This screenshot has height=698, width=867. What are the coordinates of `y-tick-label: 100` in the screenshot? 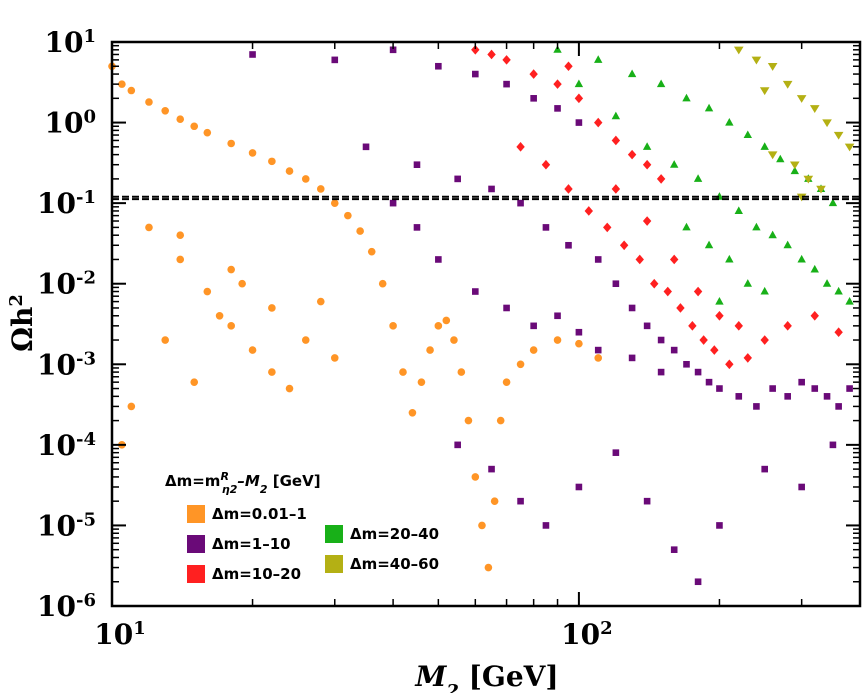 It's located at (71, 123).